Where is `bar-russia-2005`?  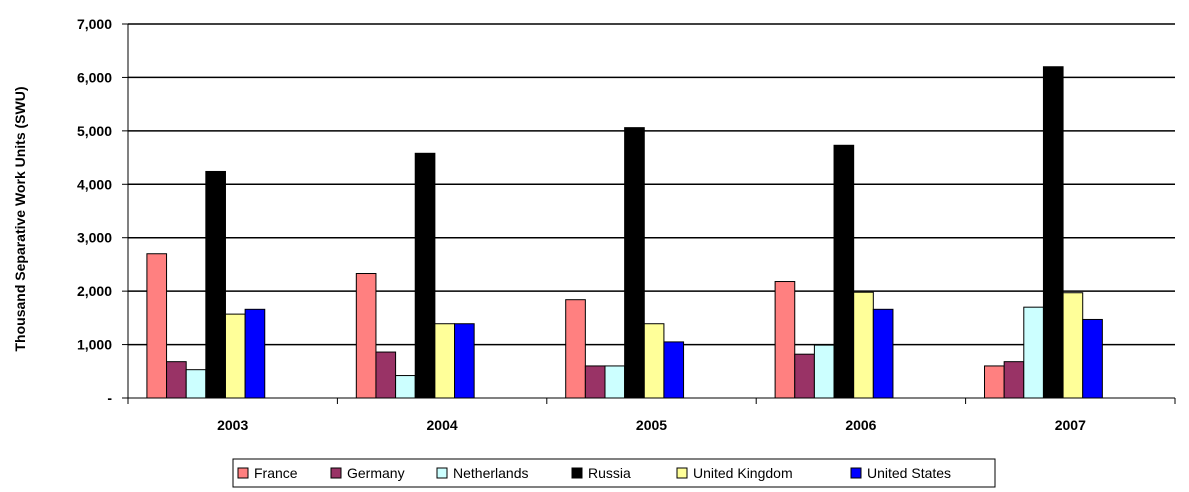
bar-russia-2005 is located at coordinates (634, 263).